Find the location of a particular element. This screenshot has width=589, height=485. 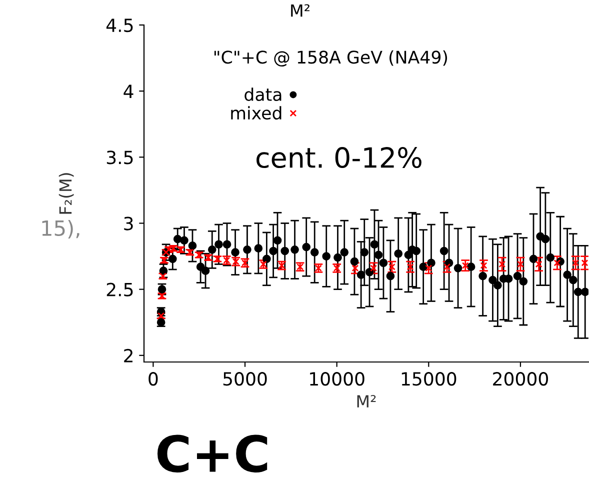

text: "C"+C @ 158A GeV (NA49) is located at coordinates (331, 58).